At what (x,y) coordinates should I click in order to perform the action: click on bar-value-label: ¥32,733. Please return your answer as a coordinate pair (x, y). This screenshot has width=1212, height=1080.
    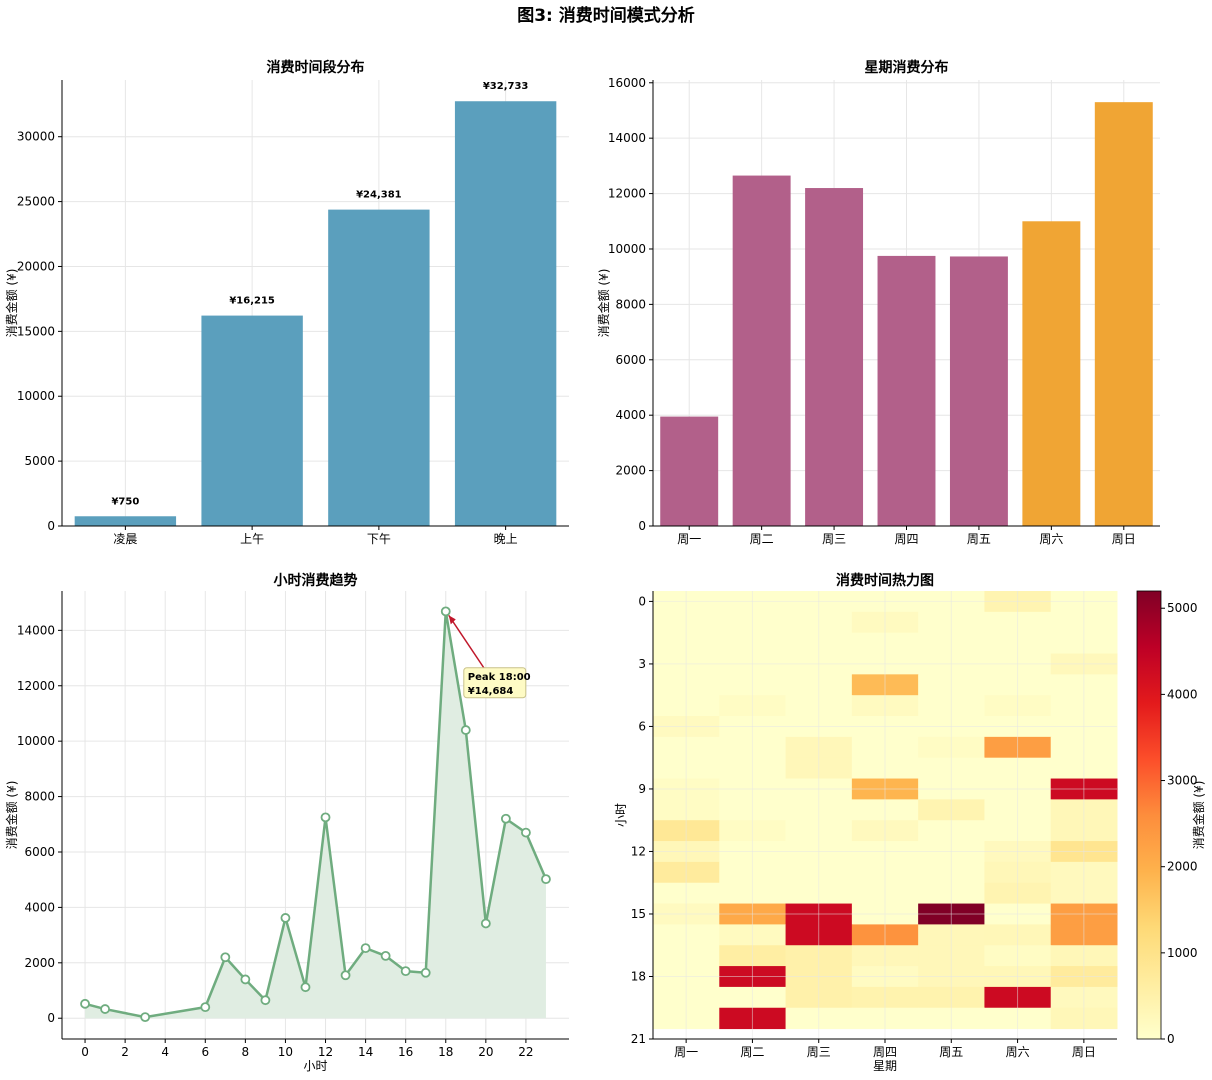
    Looking at the image, I should click on (506, 86).